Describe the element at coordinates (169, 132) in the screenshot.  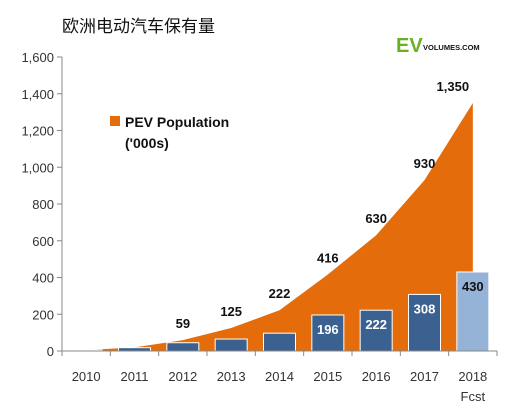
I see `legend: PEV Population ('000s)` at that location.